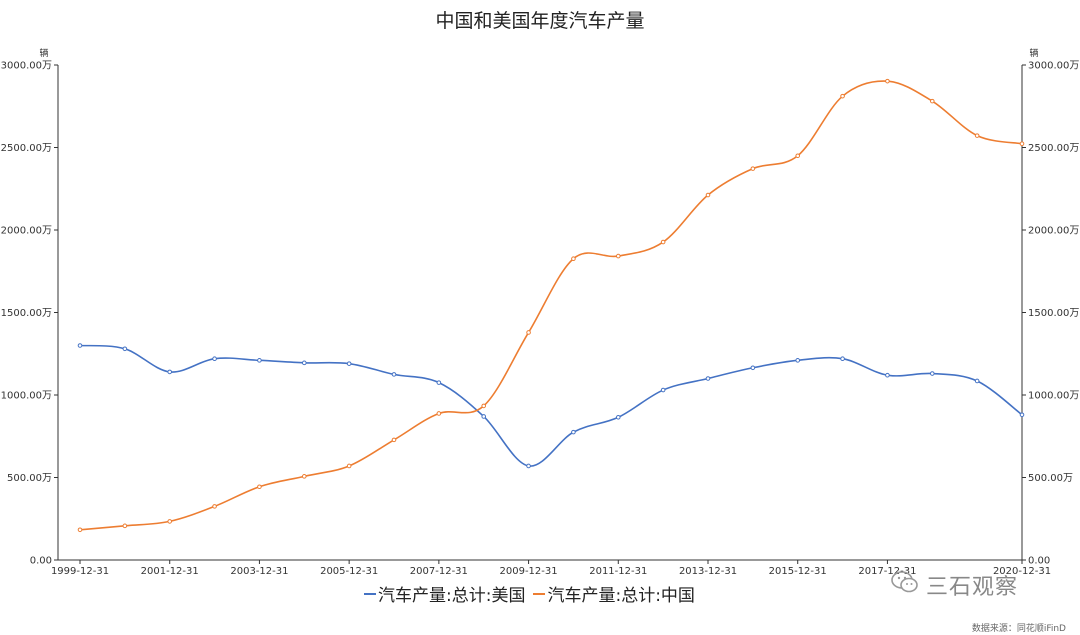  Describe the element at coordinates (26, 396) in the screenshot. I see `y-tick-label-left: 1000.00万` at that location.